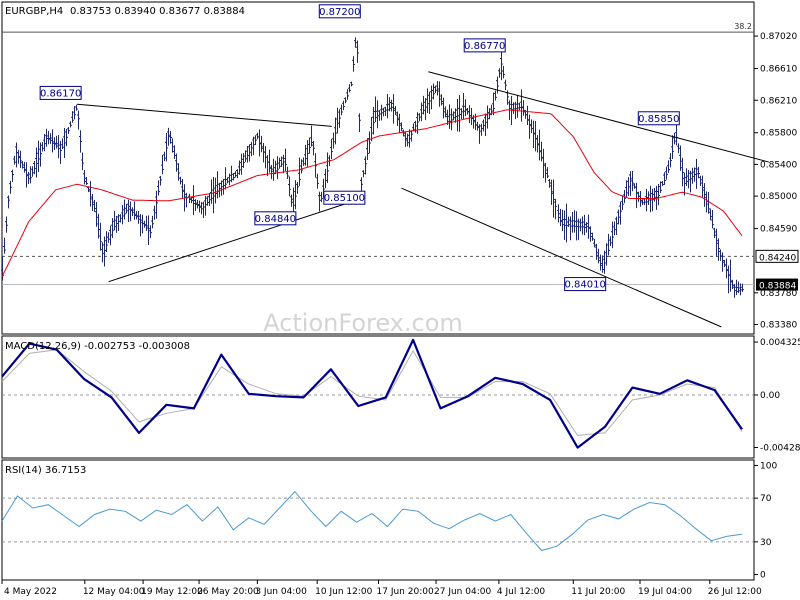 The height and width of the screenshot is (600, 800). I want to click on time-axis-tick-label: 12 May 04:00, so click(114, 592).